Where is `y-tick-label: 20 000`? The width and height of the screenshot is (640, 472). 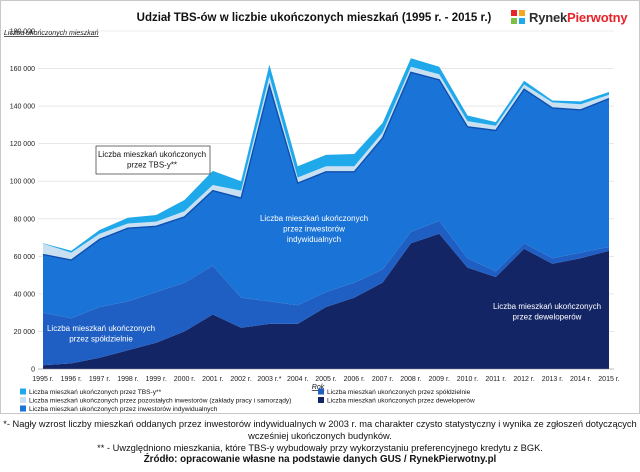 y-tick-label: 20 000 is located at coordinates (25, 332).